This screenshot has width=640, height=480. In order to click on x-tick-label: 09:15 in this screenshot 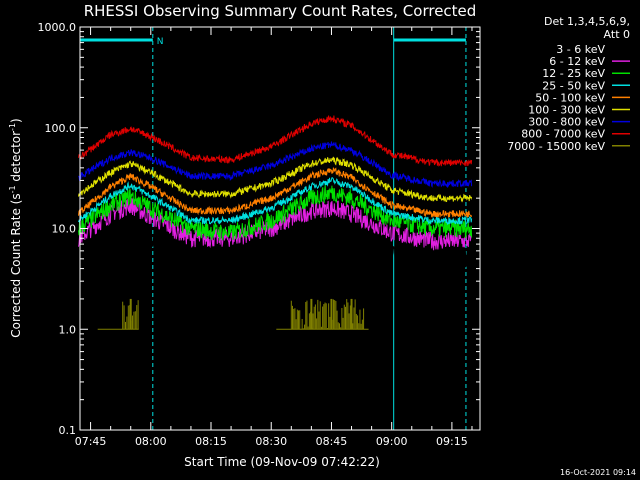, I will do `click(452, 441)`.